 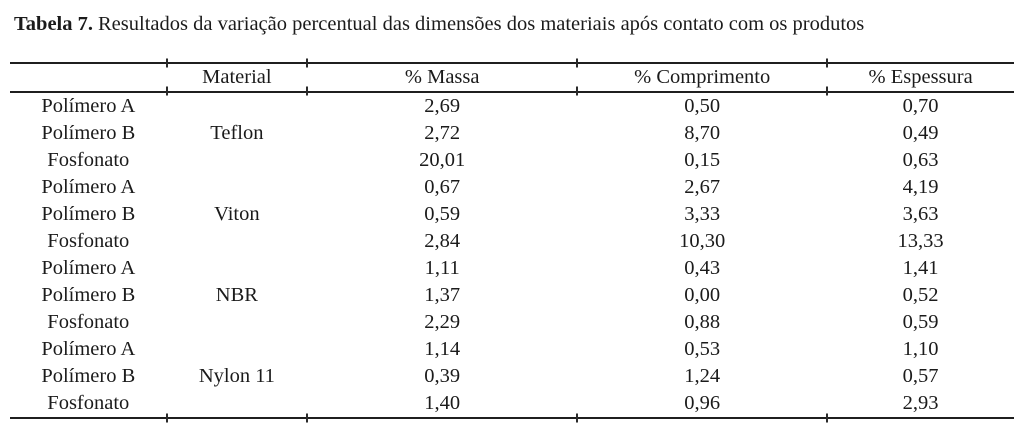 What do you see at coordinates (236, 295) in the screenshot?
I see `material-cell: NBR` at bounding box center [236, 295].